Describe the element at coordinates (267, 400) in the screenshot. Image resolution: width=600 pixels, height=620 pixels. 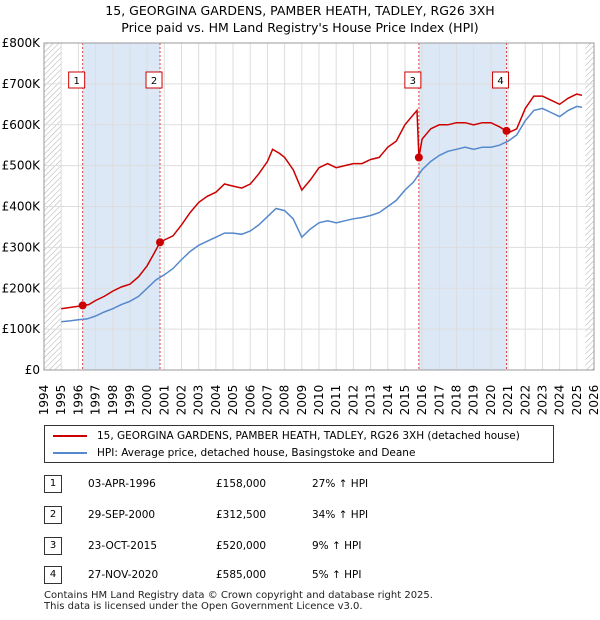
I see `x-tick-label: 2007` at that location.